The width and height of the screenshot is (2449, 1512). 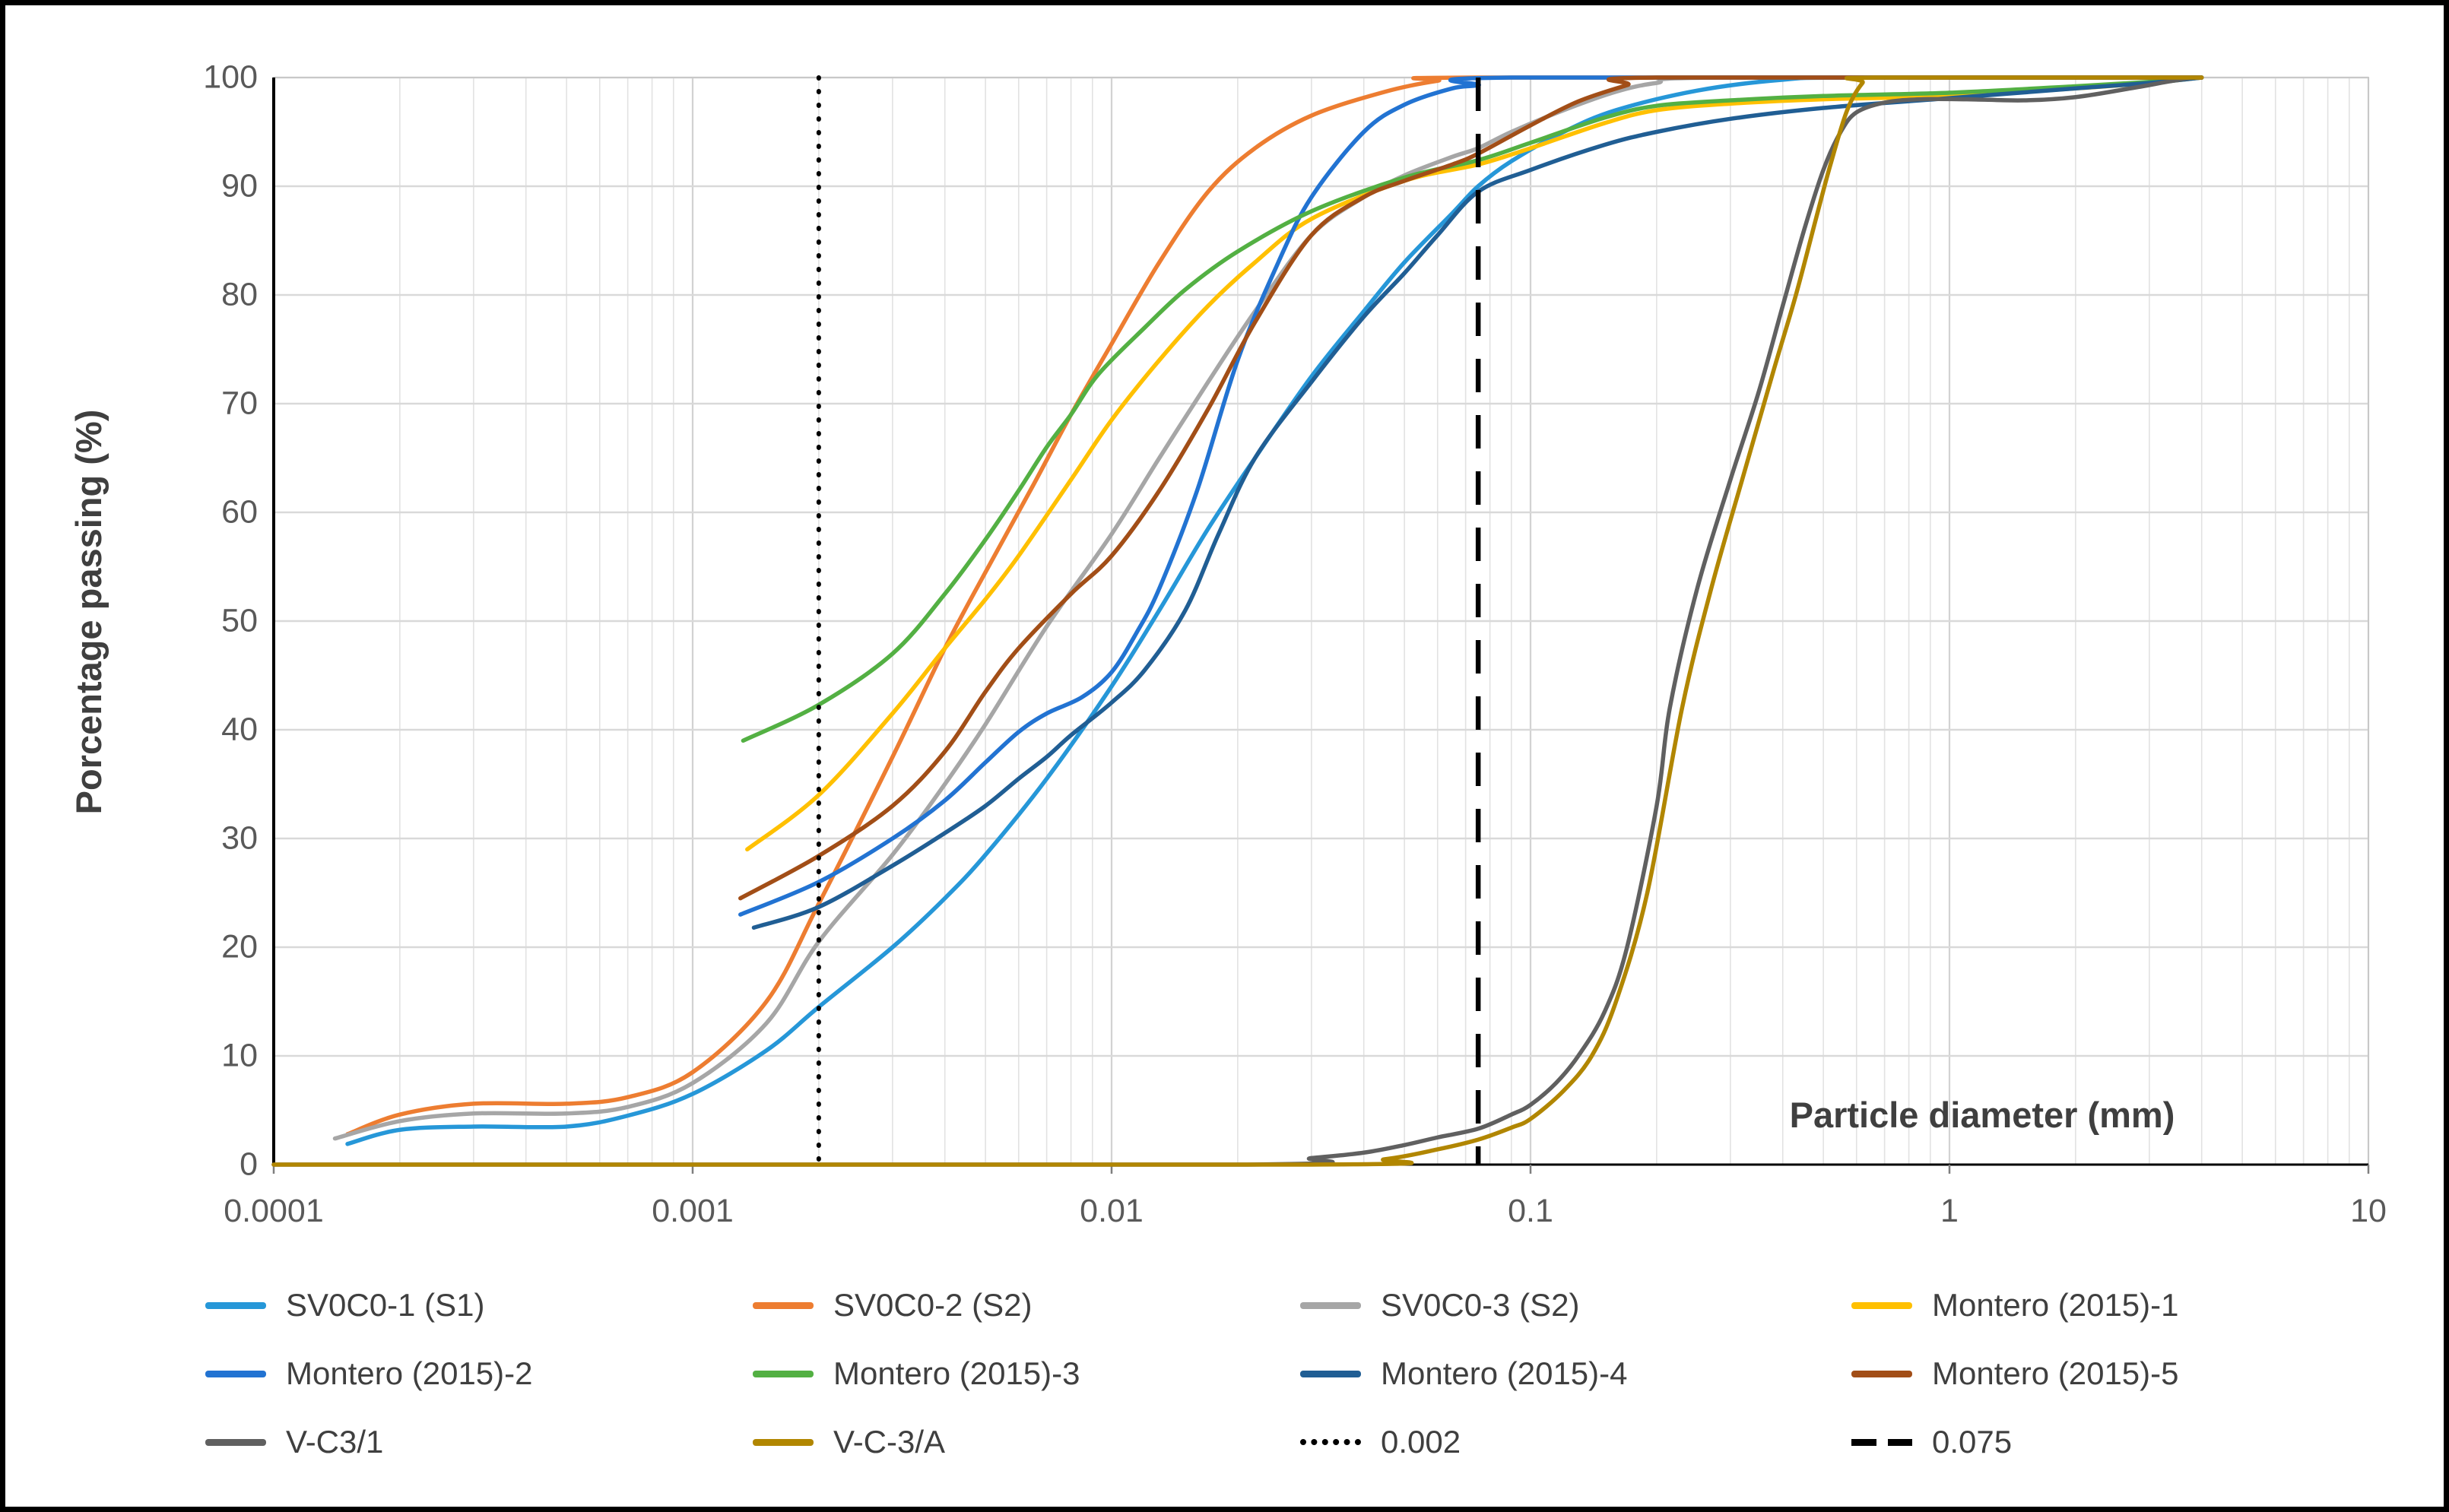 What do you see at coordinates (240, 838) in the screenshot?
I see `y-tick-label: 30` at bounding box center [240, 838].